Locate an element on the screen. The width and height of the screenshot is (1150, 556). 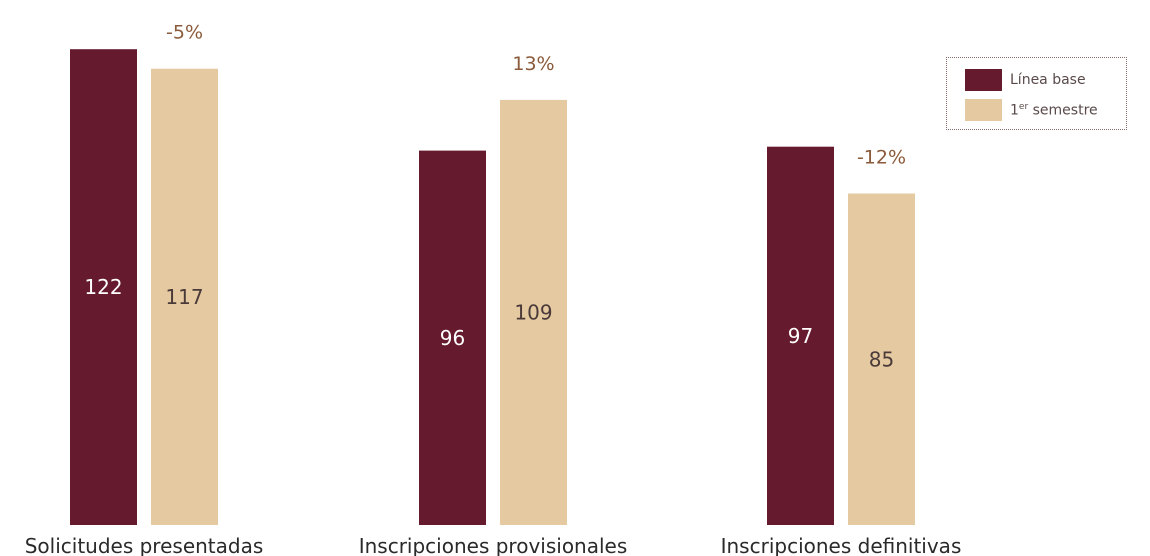
value-label-first-semester-3: 85 is located at coordinates (881, 359).